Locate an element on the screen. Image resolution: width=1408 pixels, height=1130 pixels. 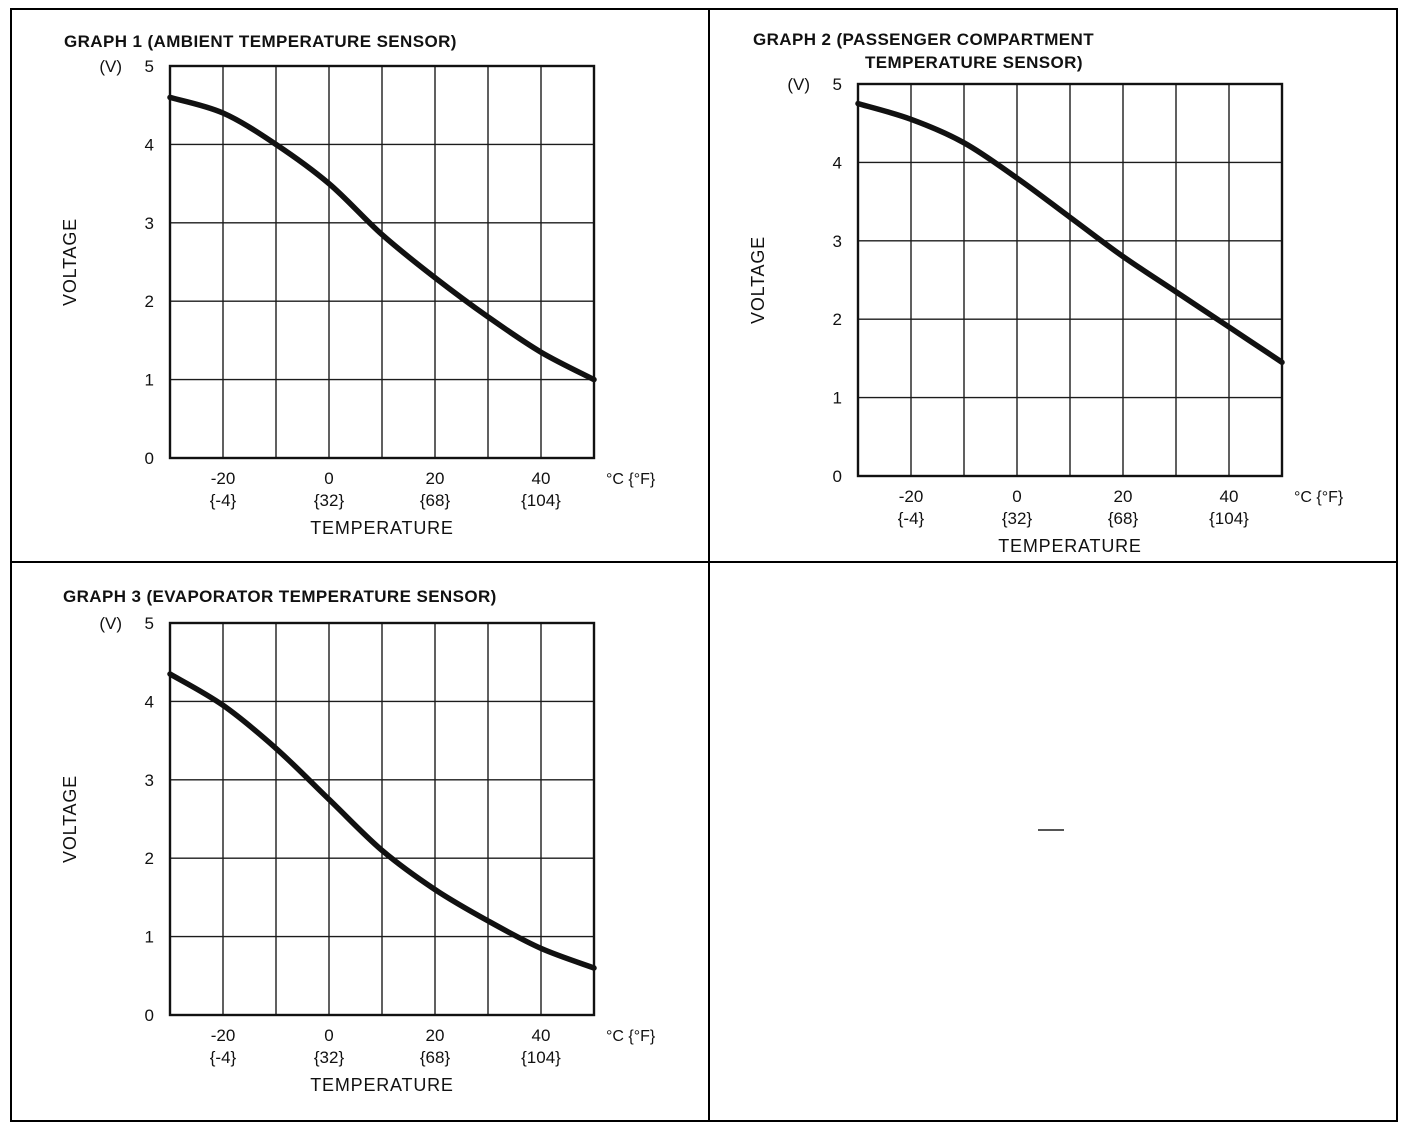
graph1-title: GRAPH 1 (AMBIENT TEMPERATURE SENSOR) is located at coordinates (260, 41).